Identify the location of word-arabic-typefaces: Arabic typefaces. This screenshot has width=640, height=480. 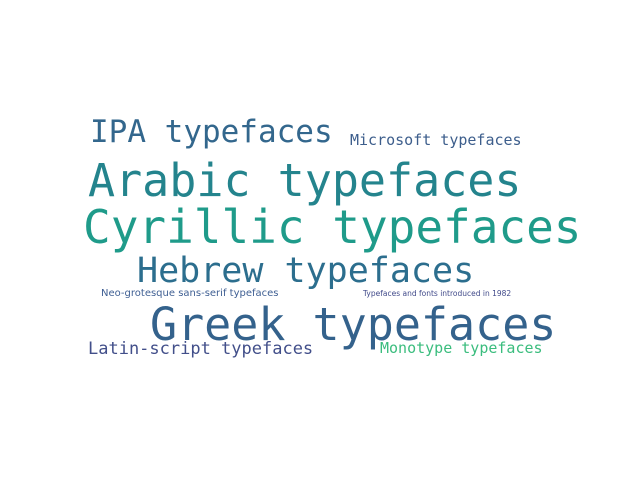
(305, 180).